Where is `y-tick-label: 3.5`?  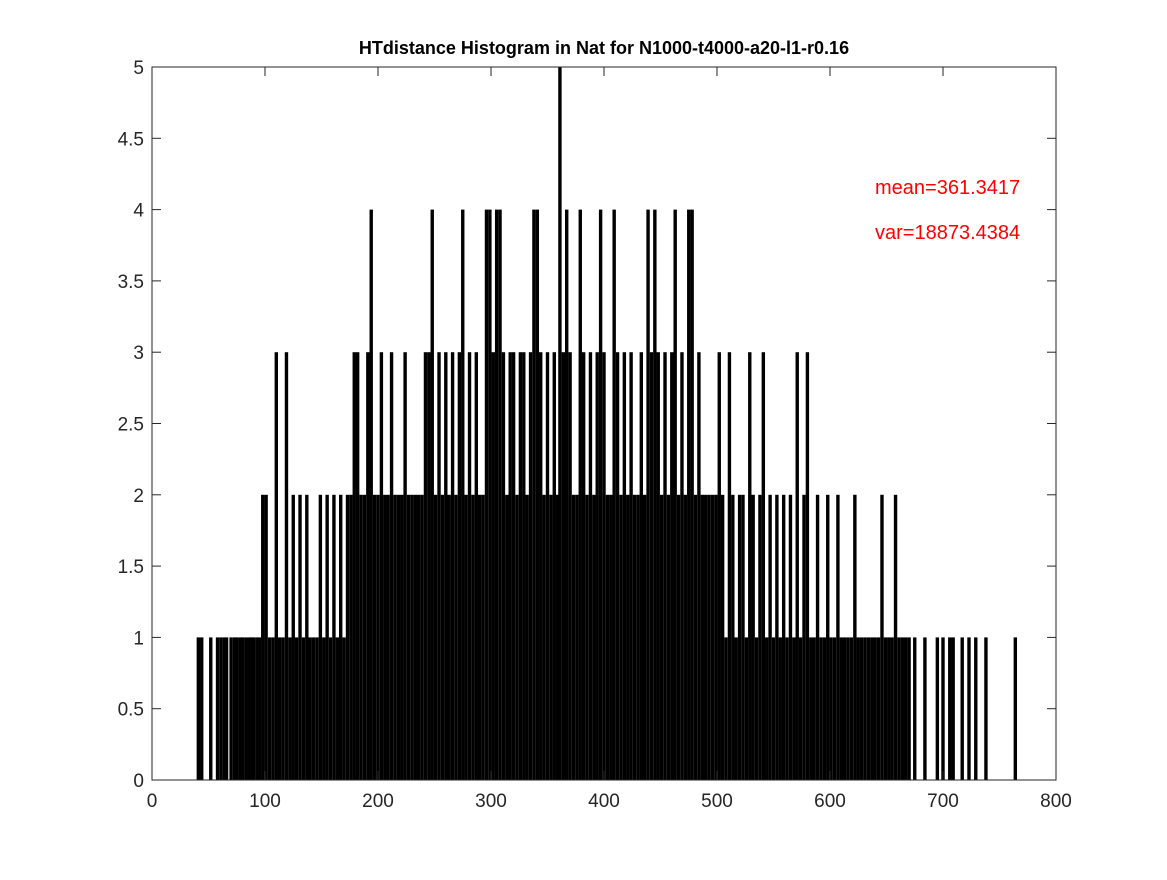
y-tick-label: 3.5 is located at coordinates (131, 282).